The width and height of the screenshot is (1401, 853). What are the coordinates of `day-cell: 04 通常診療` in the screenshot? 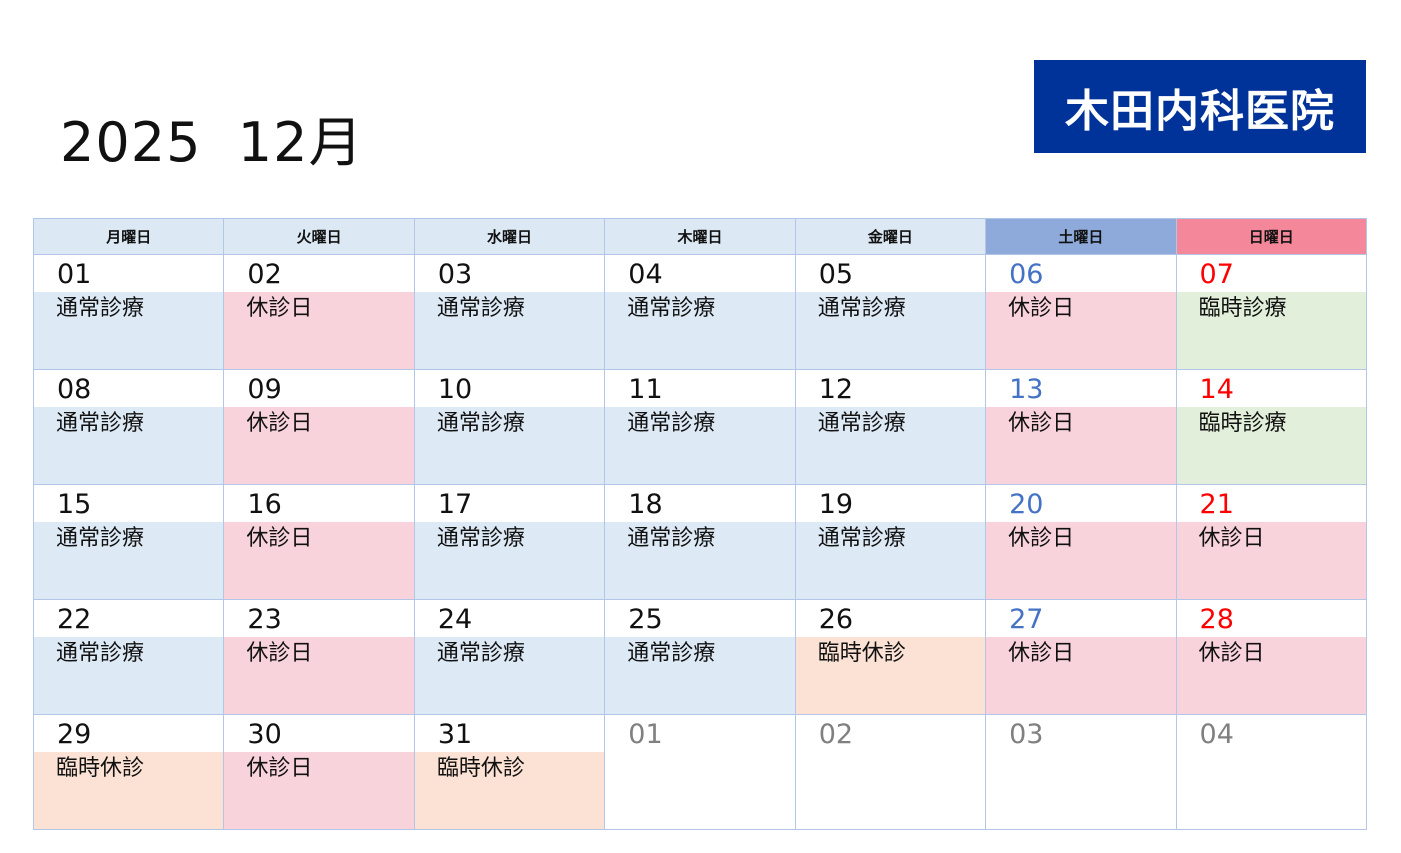 It's located at (700, 312).